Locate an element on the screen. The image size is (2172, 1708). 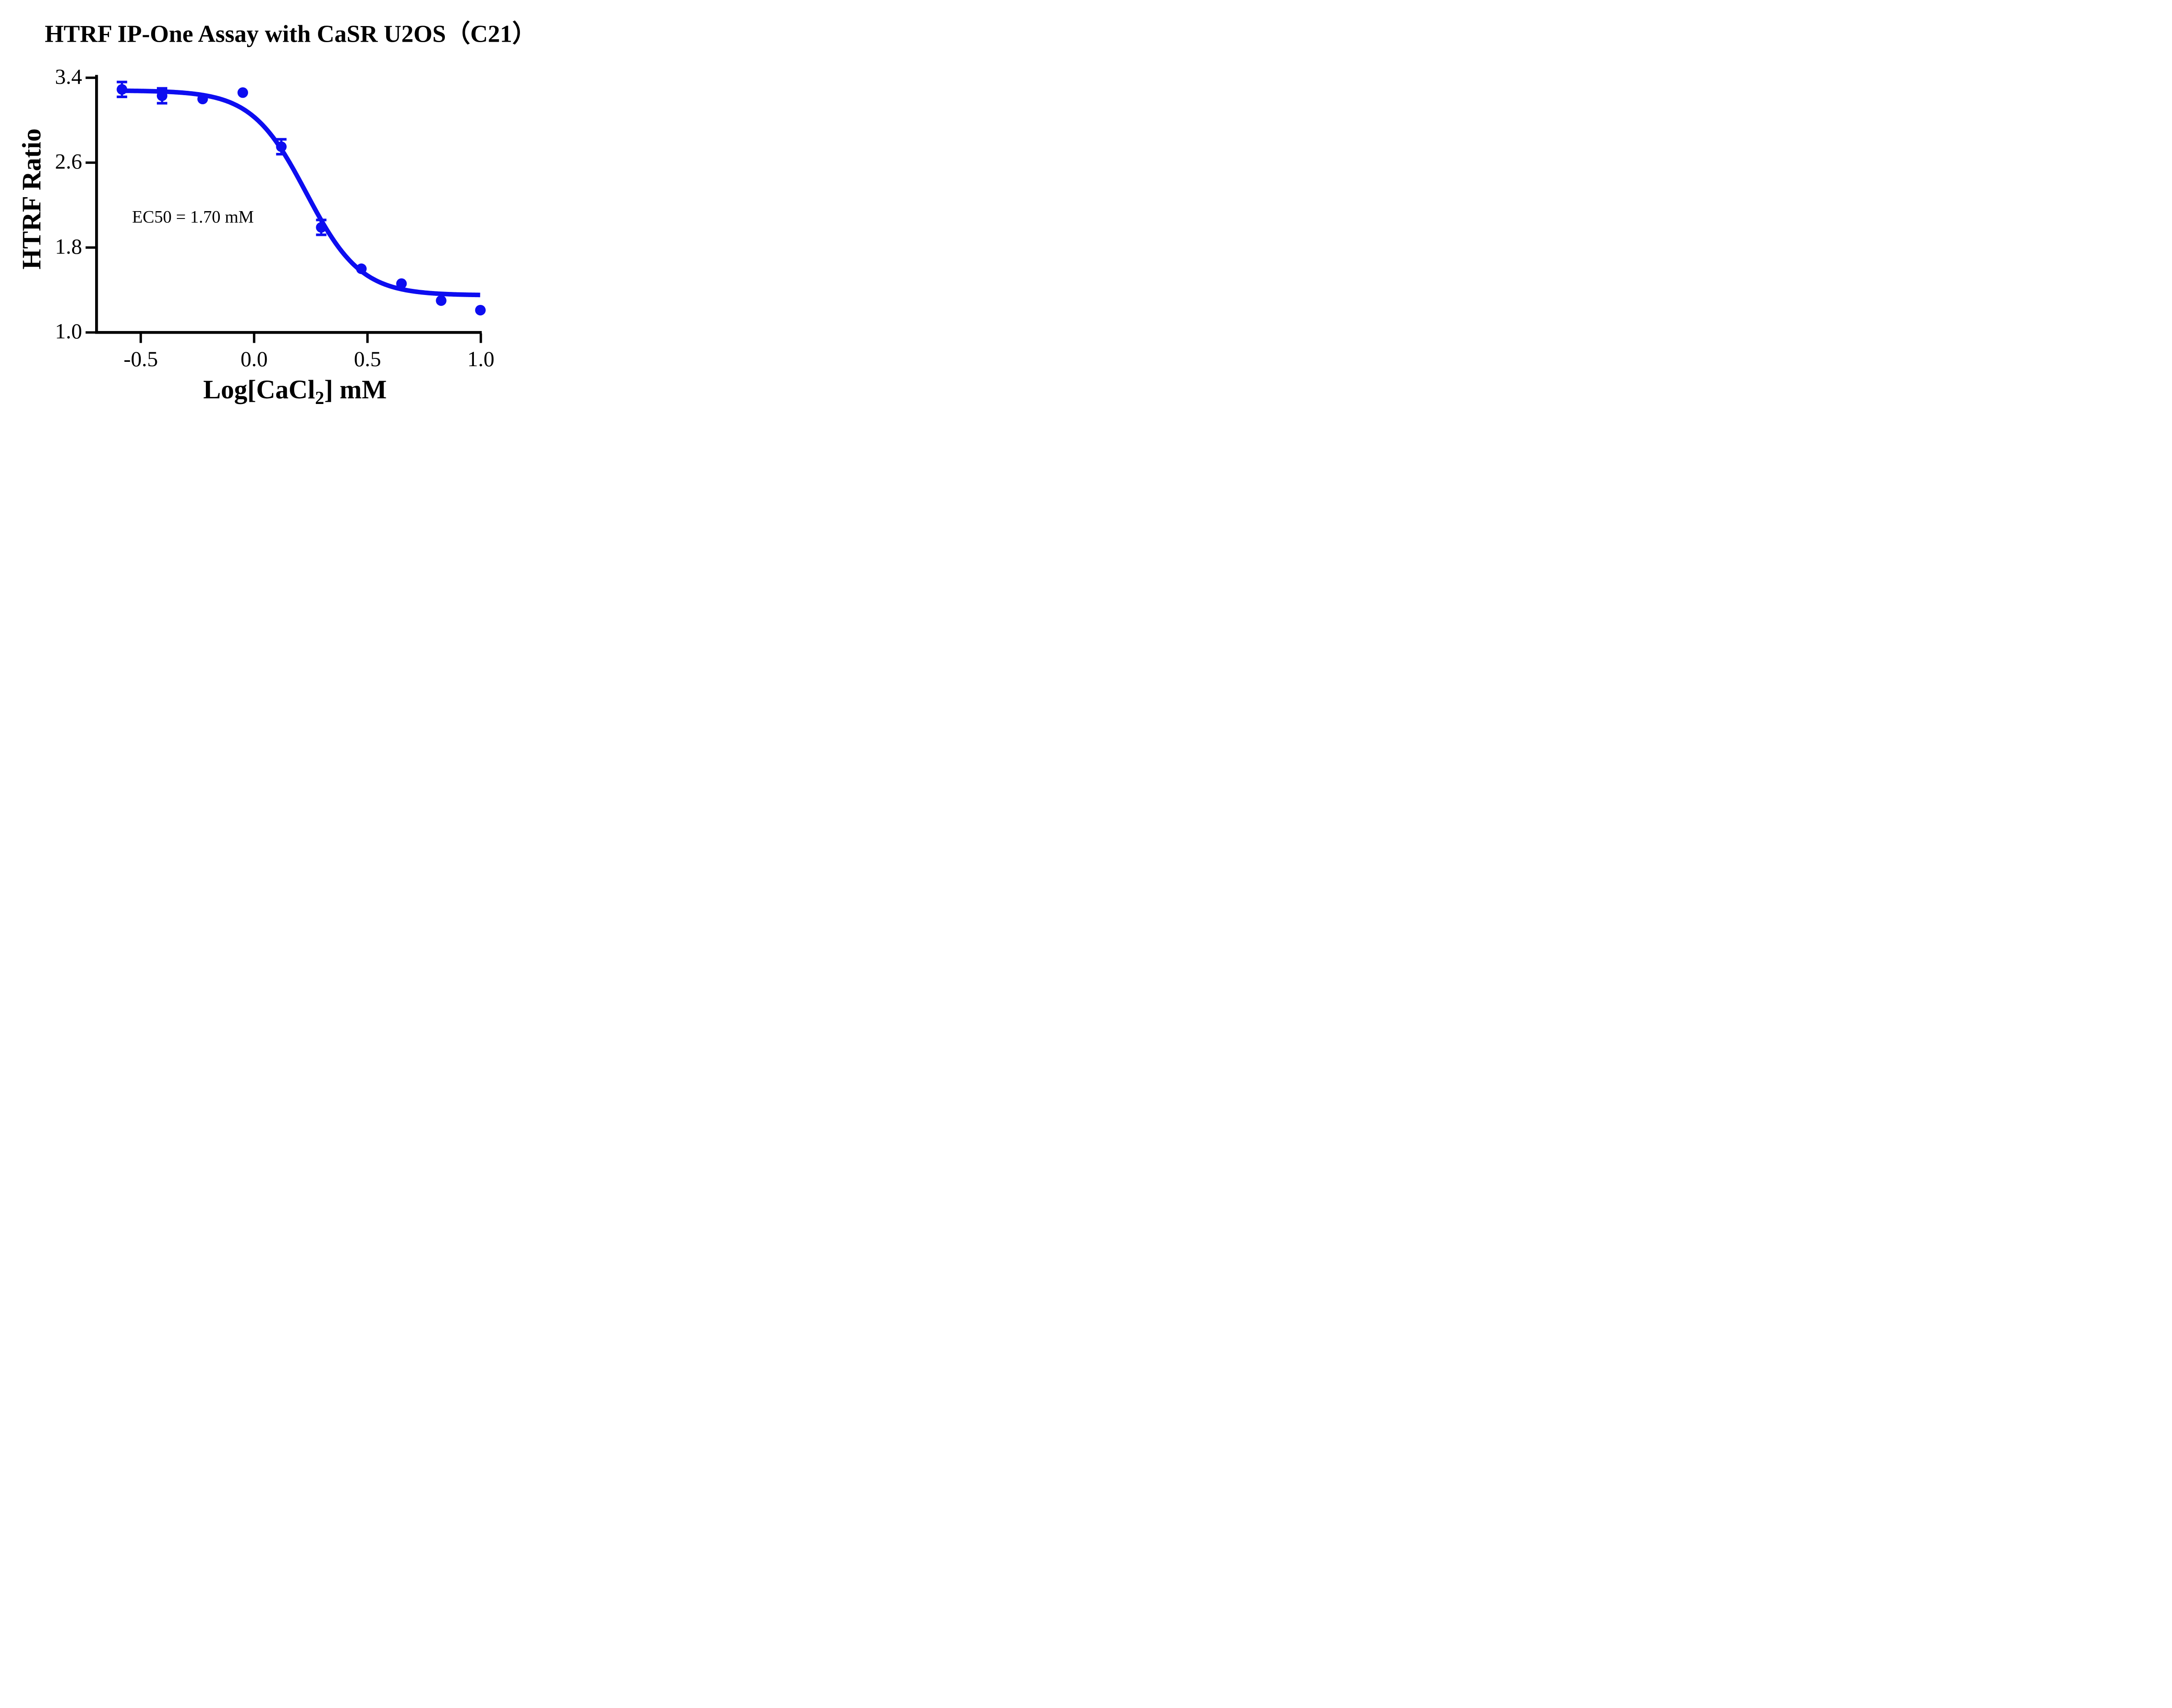
y-tick-label: 1.0 is located at coordinates (69, 331).